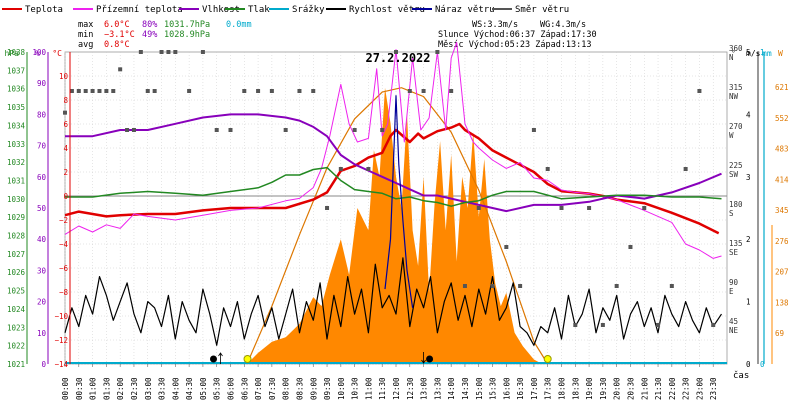 Image resolution: width=800 pixels, height=400 pixels. What do you see at coordinates (57, 53) in the screenshot?
I see `temp-axis-label: °C` at bounding box center [57, 53].